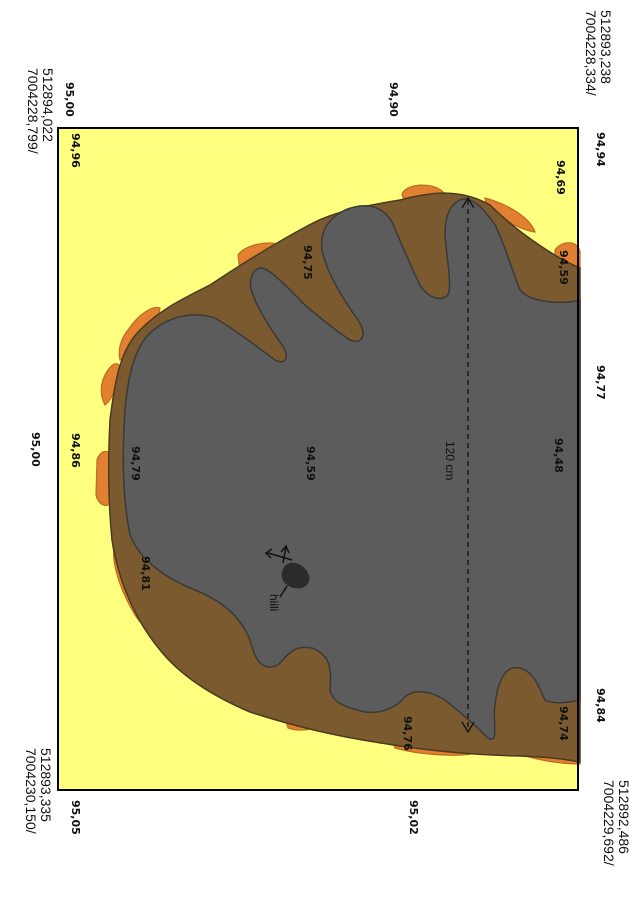 This screenshot has width=629, height=900. What do you see at coordinates (75, 150) in the screenshot?
I see `spot-elevation: 94,96` at bounding box center [75, 150].